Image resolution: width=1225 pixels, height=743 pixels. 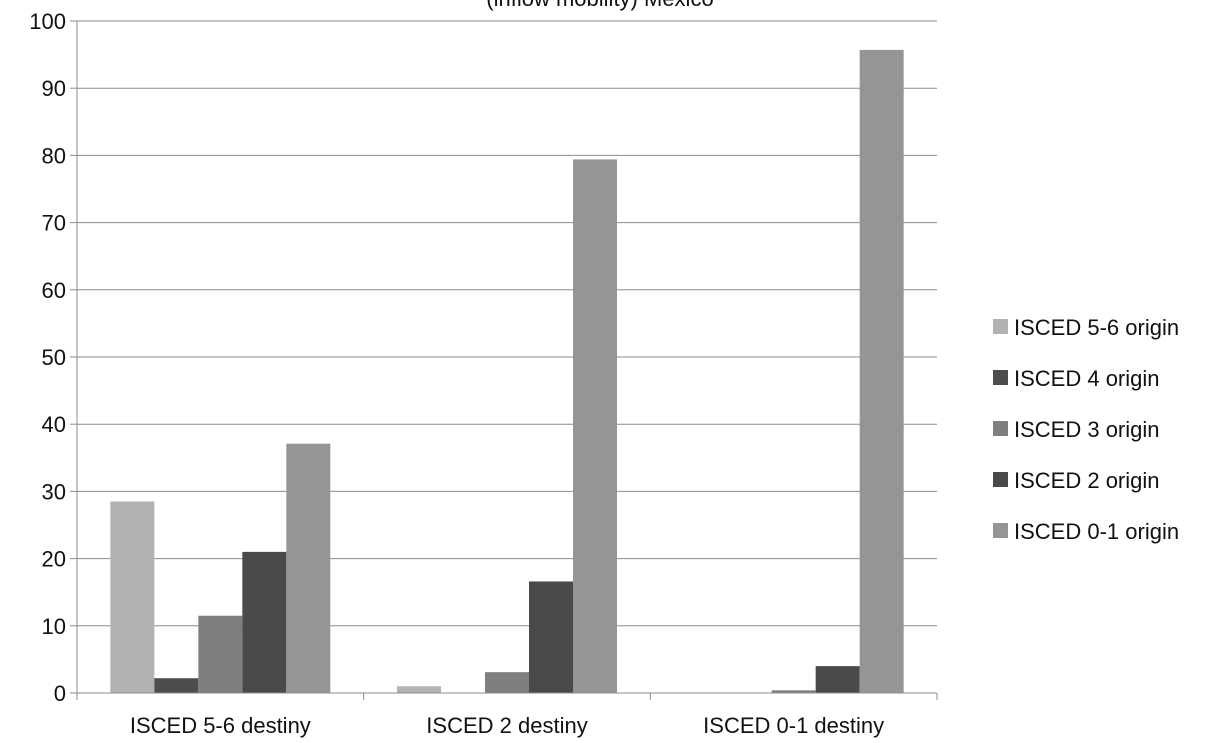 What do you see at coordinates (1087, 480) in the screenshot?
I see `legend-label: ISCED 2 origin` at bounding box center [1087, 480].